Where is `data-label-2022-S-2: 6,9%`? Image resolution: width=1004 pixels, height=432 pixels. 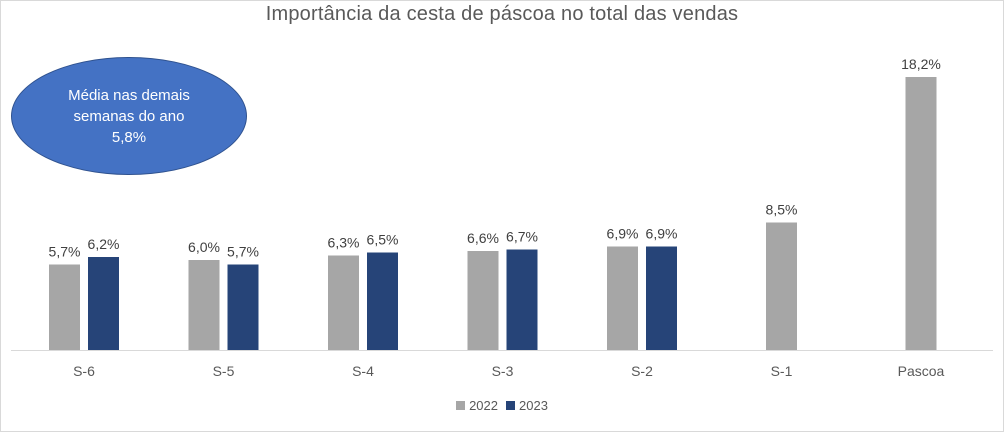
data-label-2022-S-2: 6,9% is located at coordinates (623, 234).